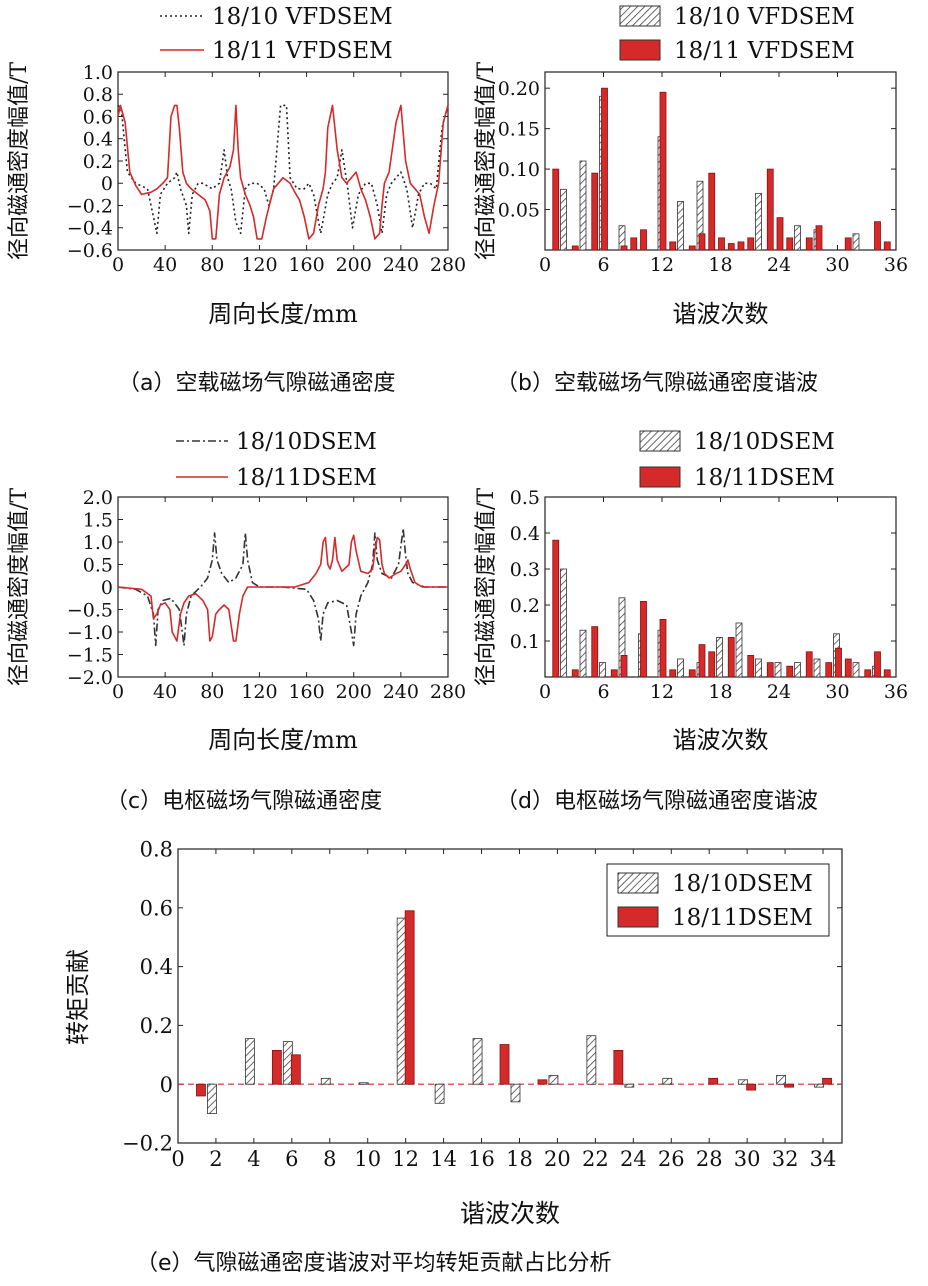 This screenshot has width=928, height=1286. Describe the element at coordinates (823, 1159) in the screenshot. I see `x-tick-label: 34` at that location.